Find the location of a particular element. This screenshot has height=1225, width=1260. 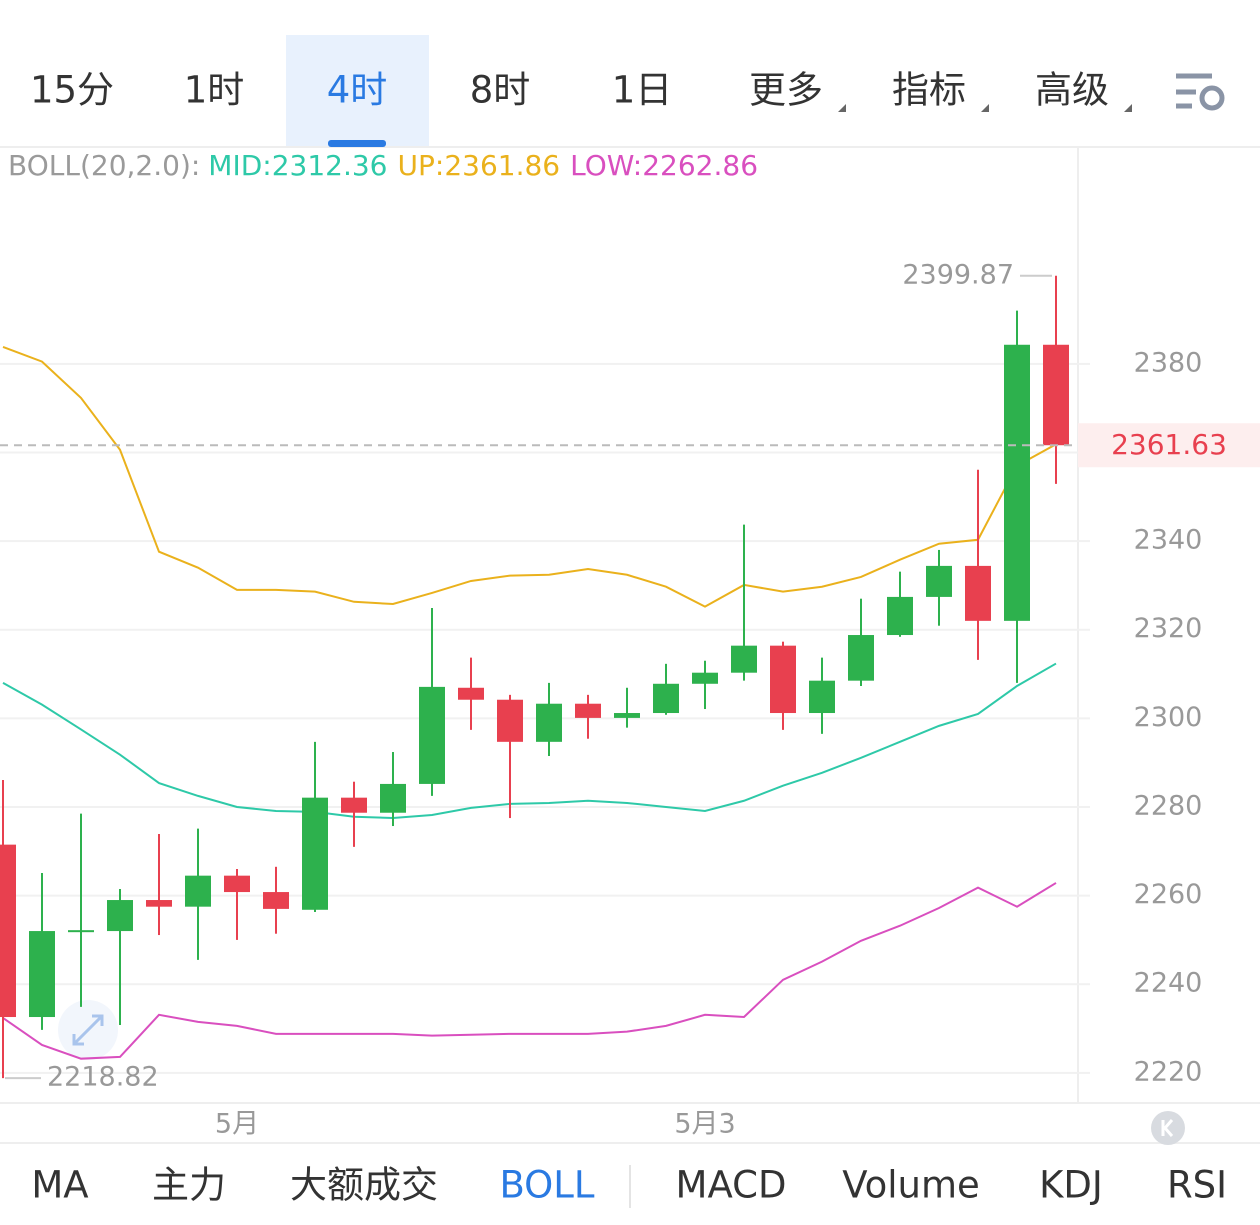

indicator-tab: 大额成交 is located at coordinates (364, 1185).